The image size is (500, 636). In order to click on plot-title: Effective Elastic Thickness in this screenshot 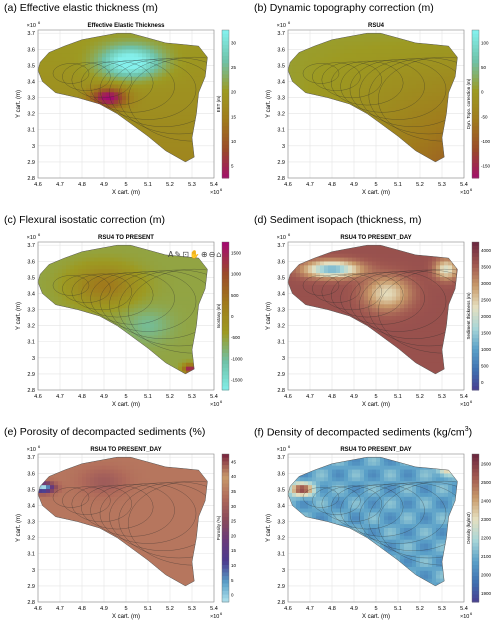, I will do `click(126, 26)`.